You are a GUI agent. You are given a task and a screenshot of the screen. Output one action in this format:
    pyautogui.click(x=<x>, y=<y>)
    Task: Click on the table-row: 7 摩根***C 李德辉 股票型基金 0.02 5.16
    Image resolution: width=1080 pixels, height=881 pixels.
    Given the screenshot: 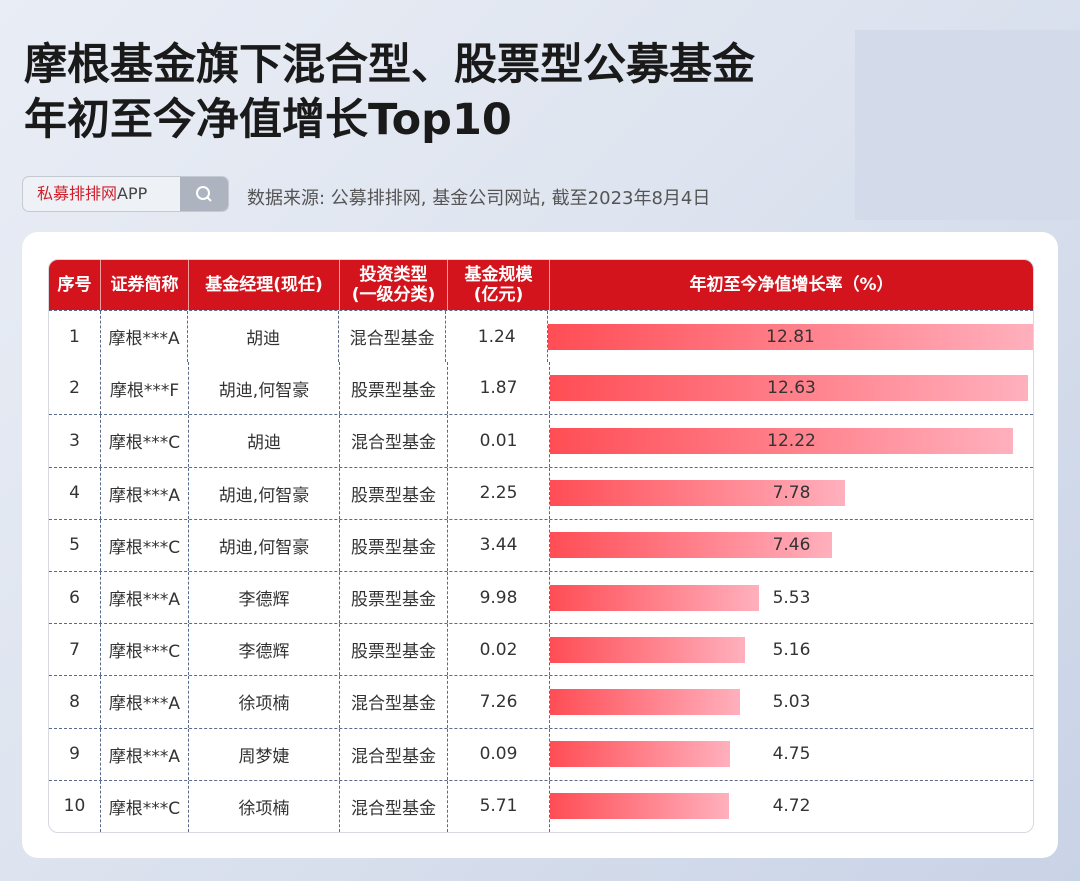 What is the action you would take?
    pyautogui.click(x=541, y=649)
    